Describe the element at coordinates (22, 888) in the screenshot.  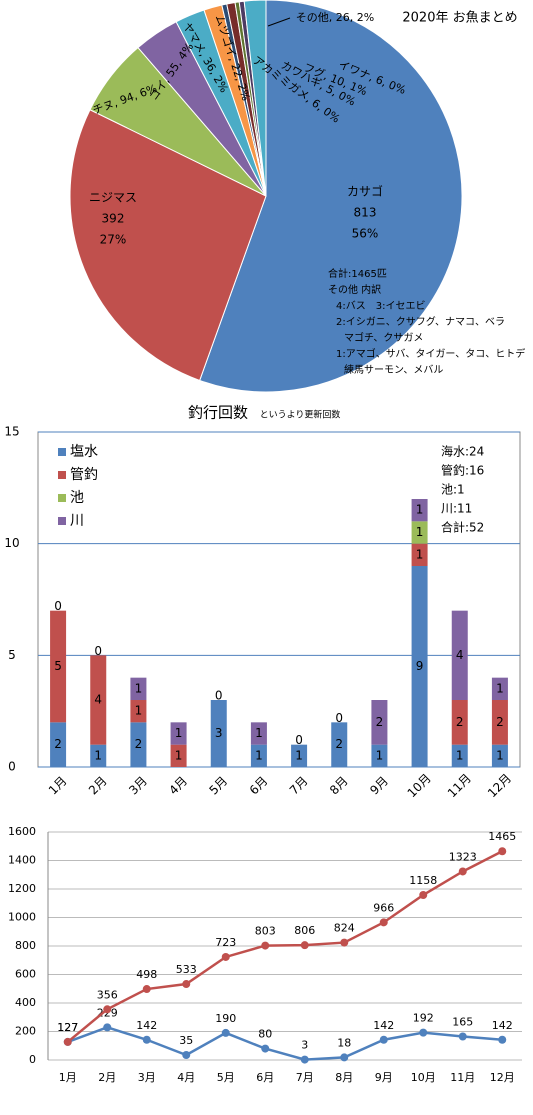
I see `y-tick-label: 1200` at that location.